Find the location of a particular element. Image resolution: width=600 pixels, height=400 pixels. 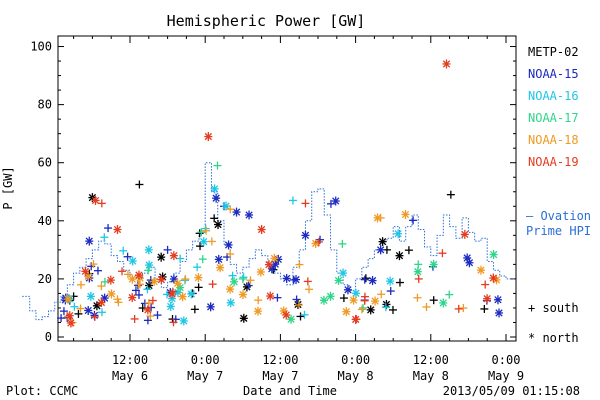

ovation-legend-text: Prime HPI is located at coordinates (558, 231).